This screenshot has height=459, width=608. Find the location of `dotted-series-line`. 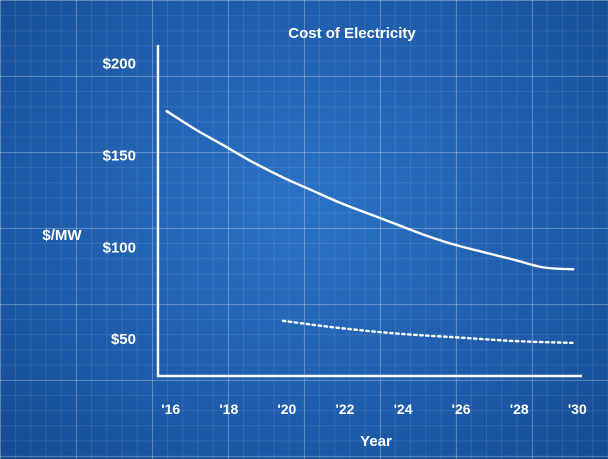

dotted-series-line is located at coordinates (428, 332).